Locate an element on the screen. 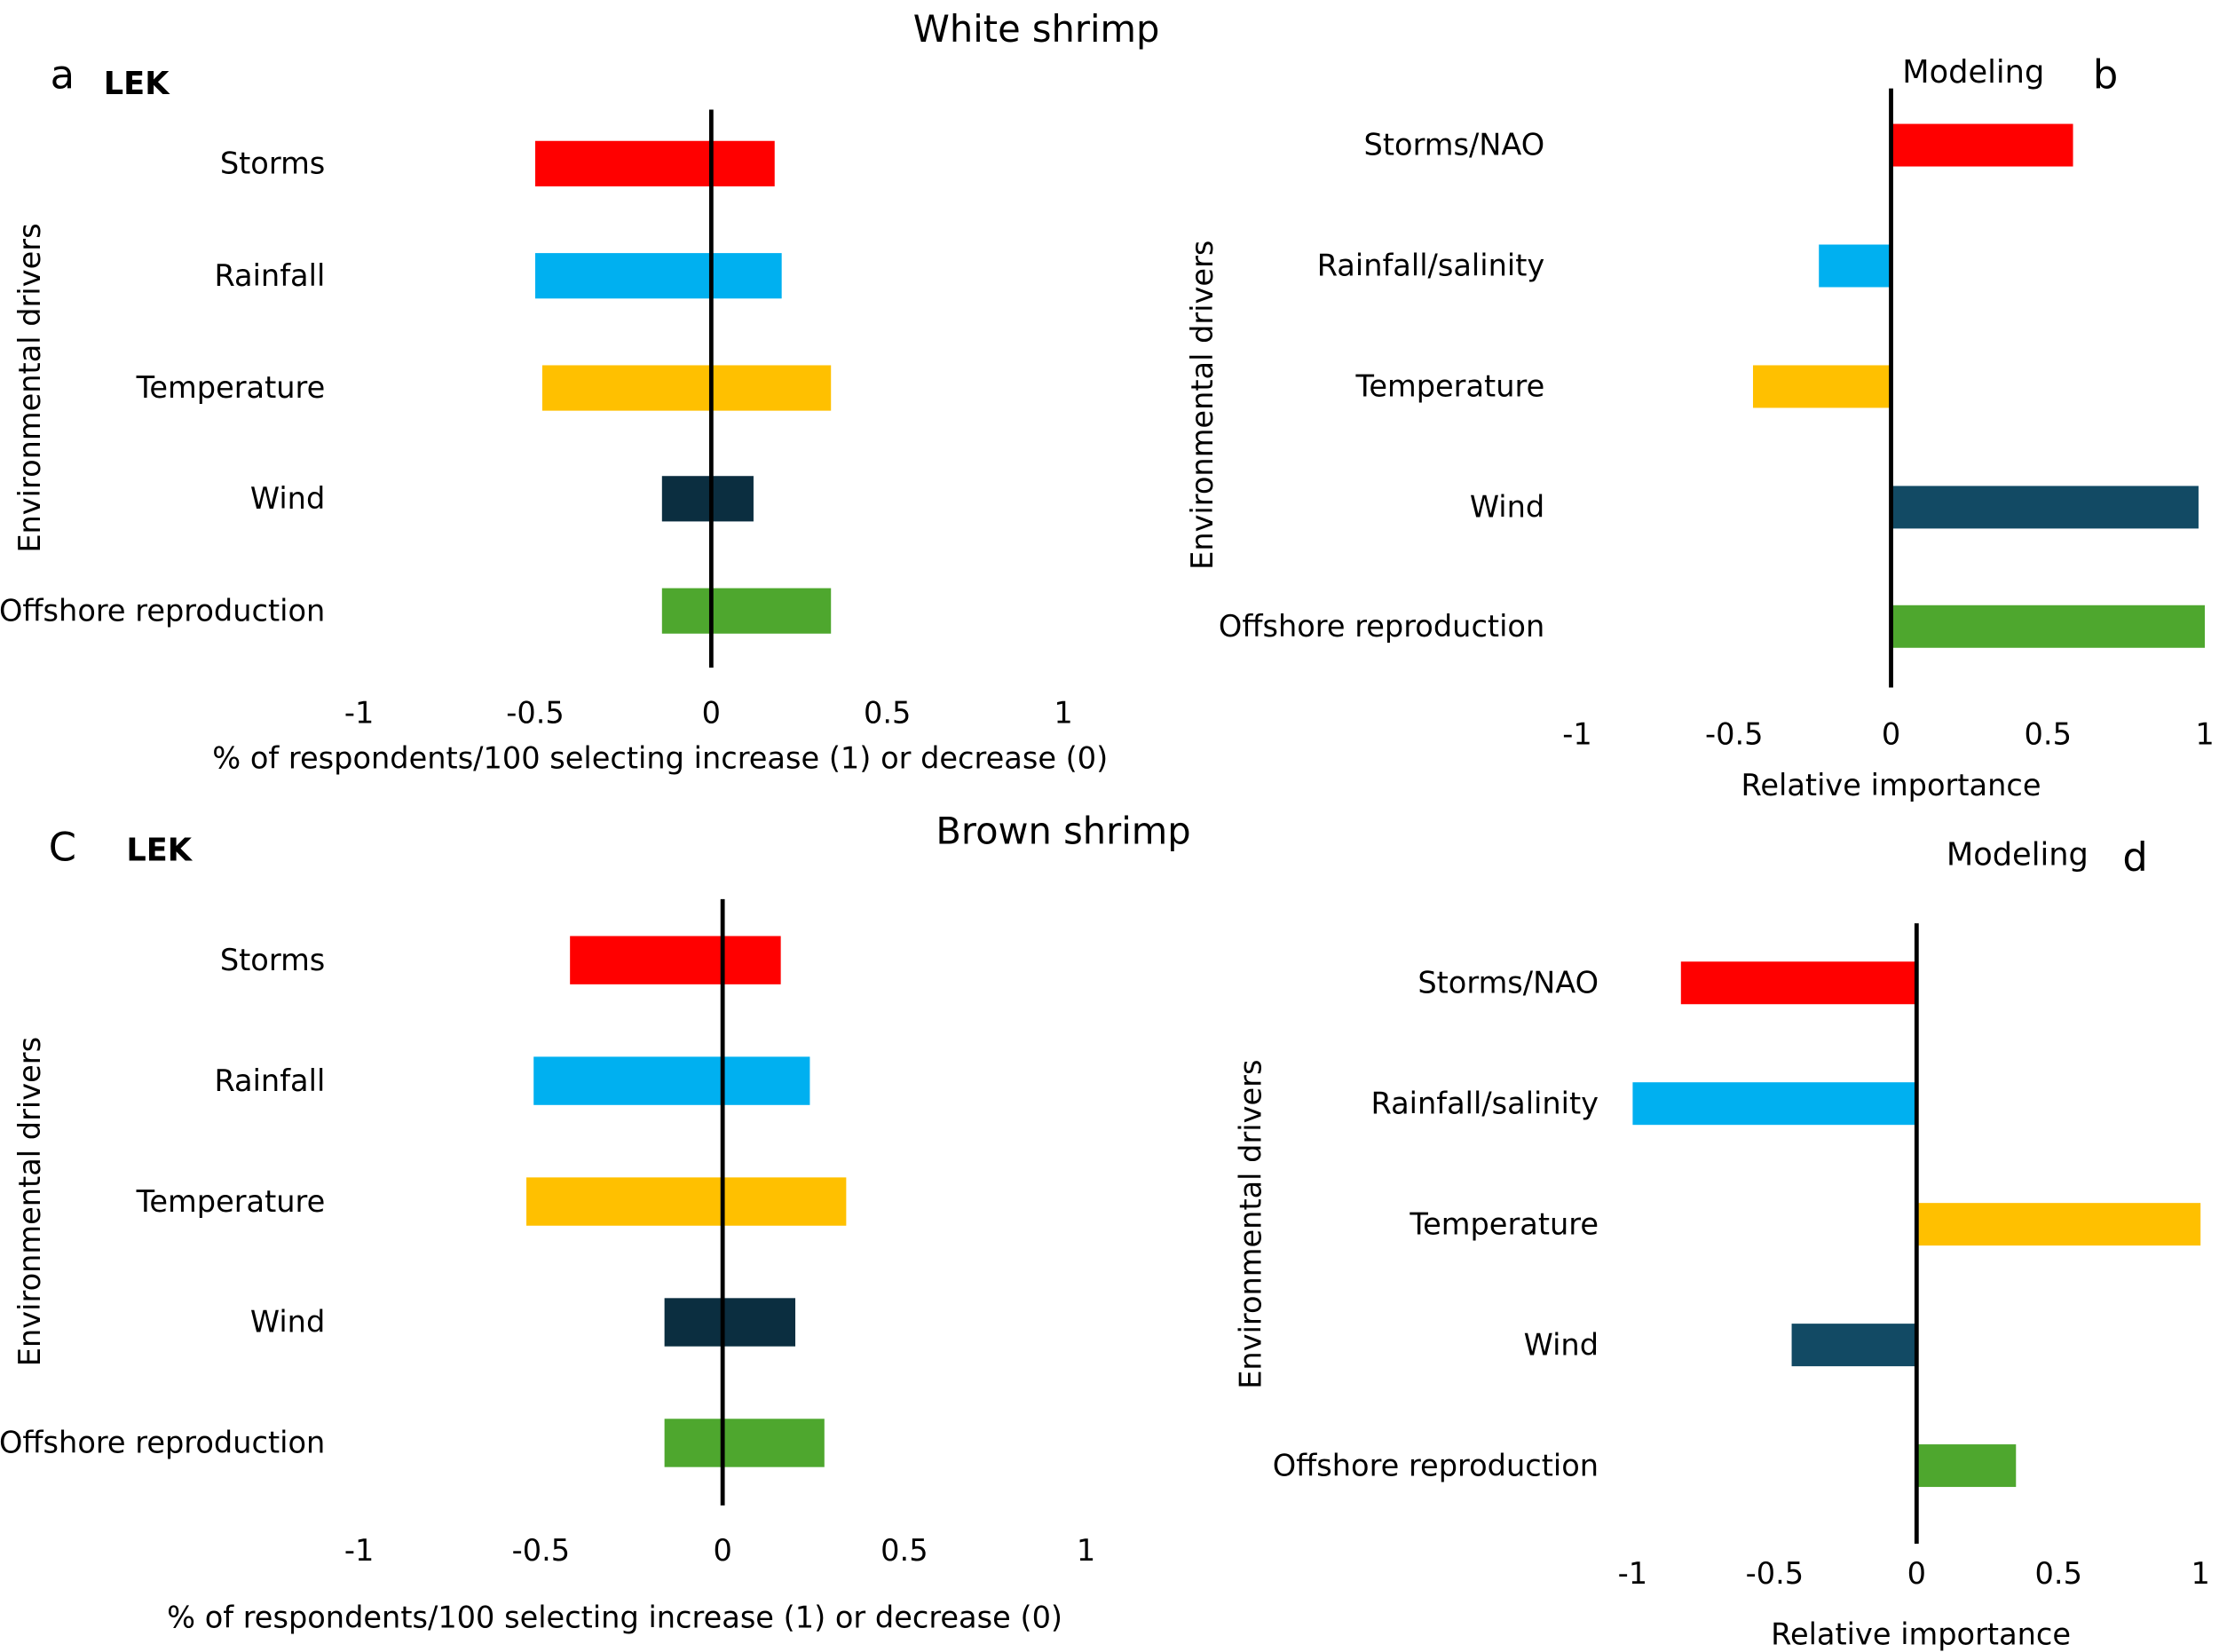  bar-d-wind is located at coordinates (1854, 1346).